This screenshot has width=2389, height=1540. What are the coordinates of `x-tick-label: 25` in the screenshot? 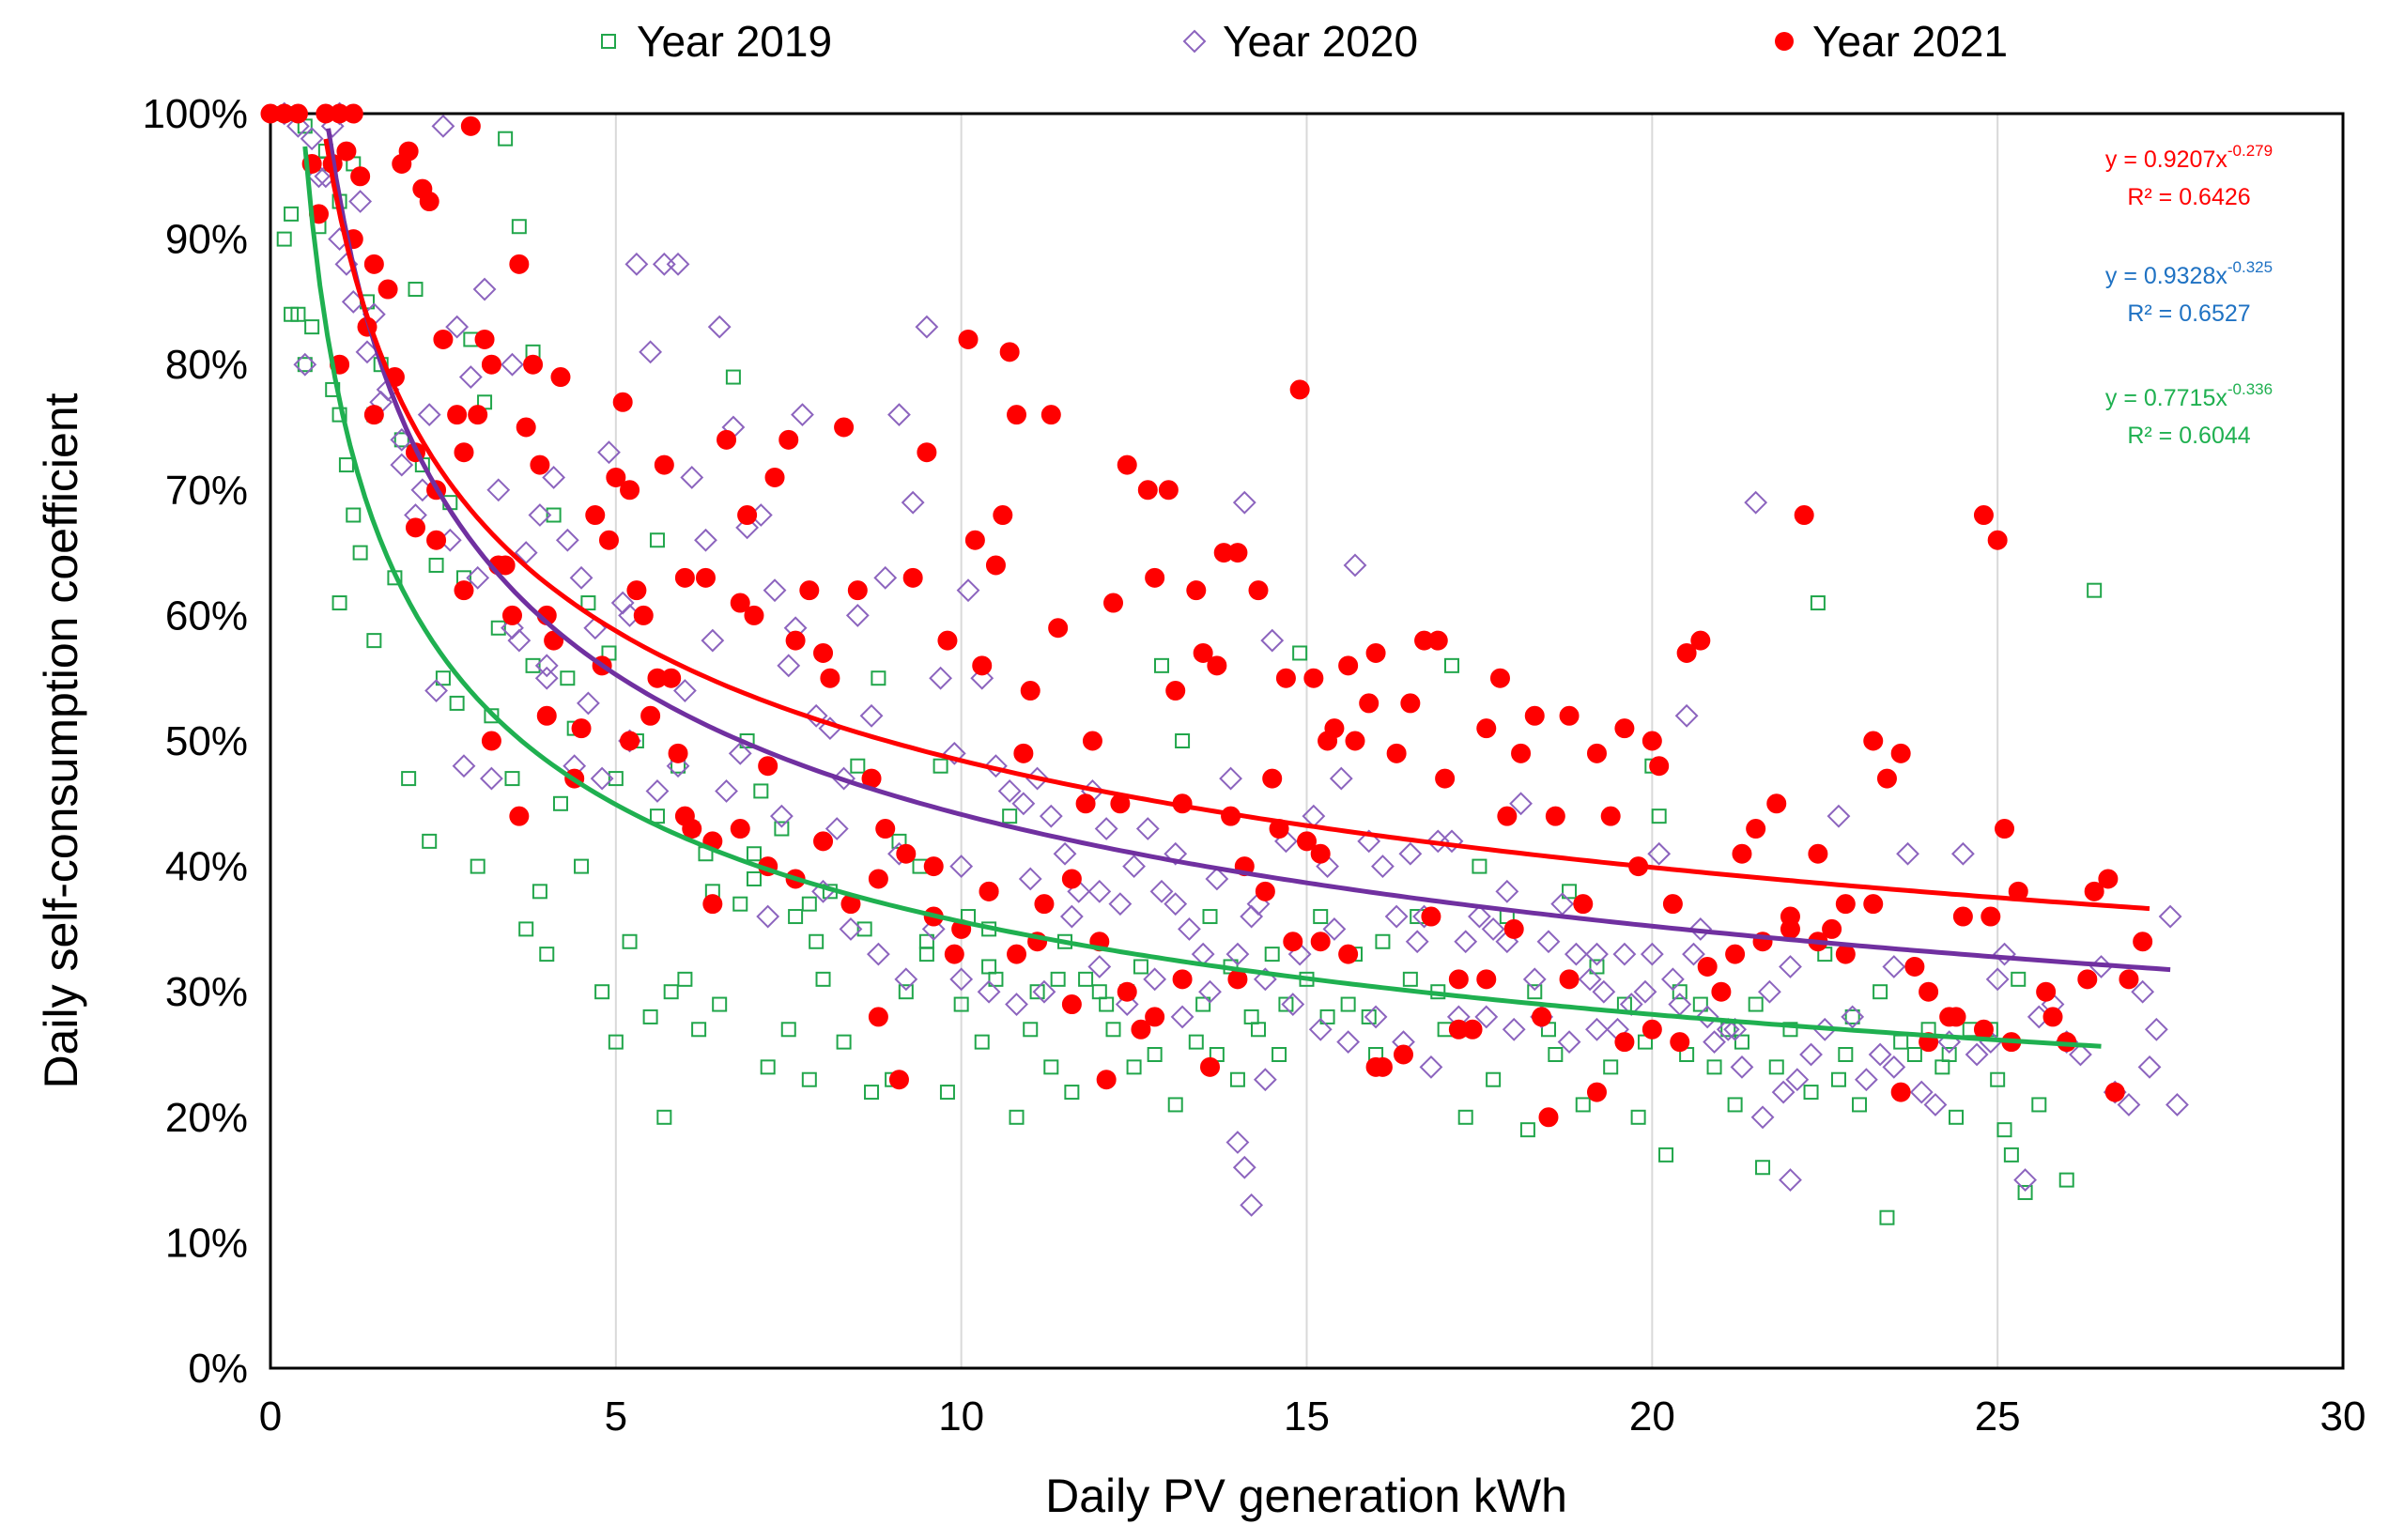 It's located at (1998, 1417).